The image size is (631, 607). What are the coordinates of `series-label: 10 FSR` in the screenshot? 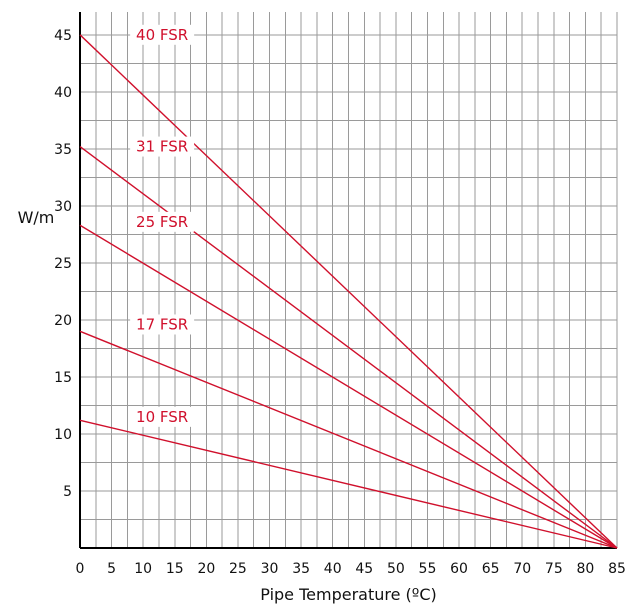 It's located at (162, 417).